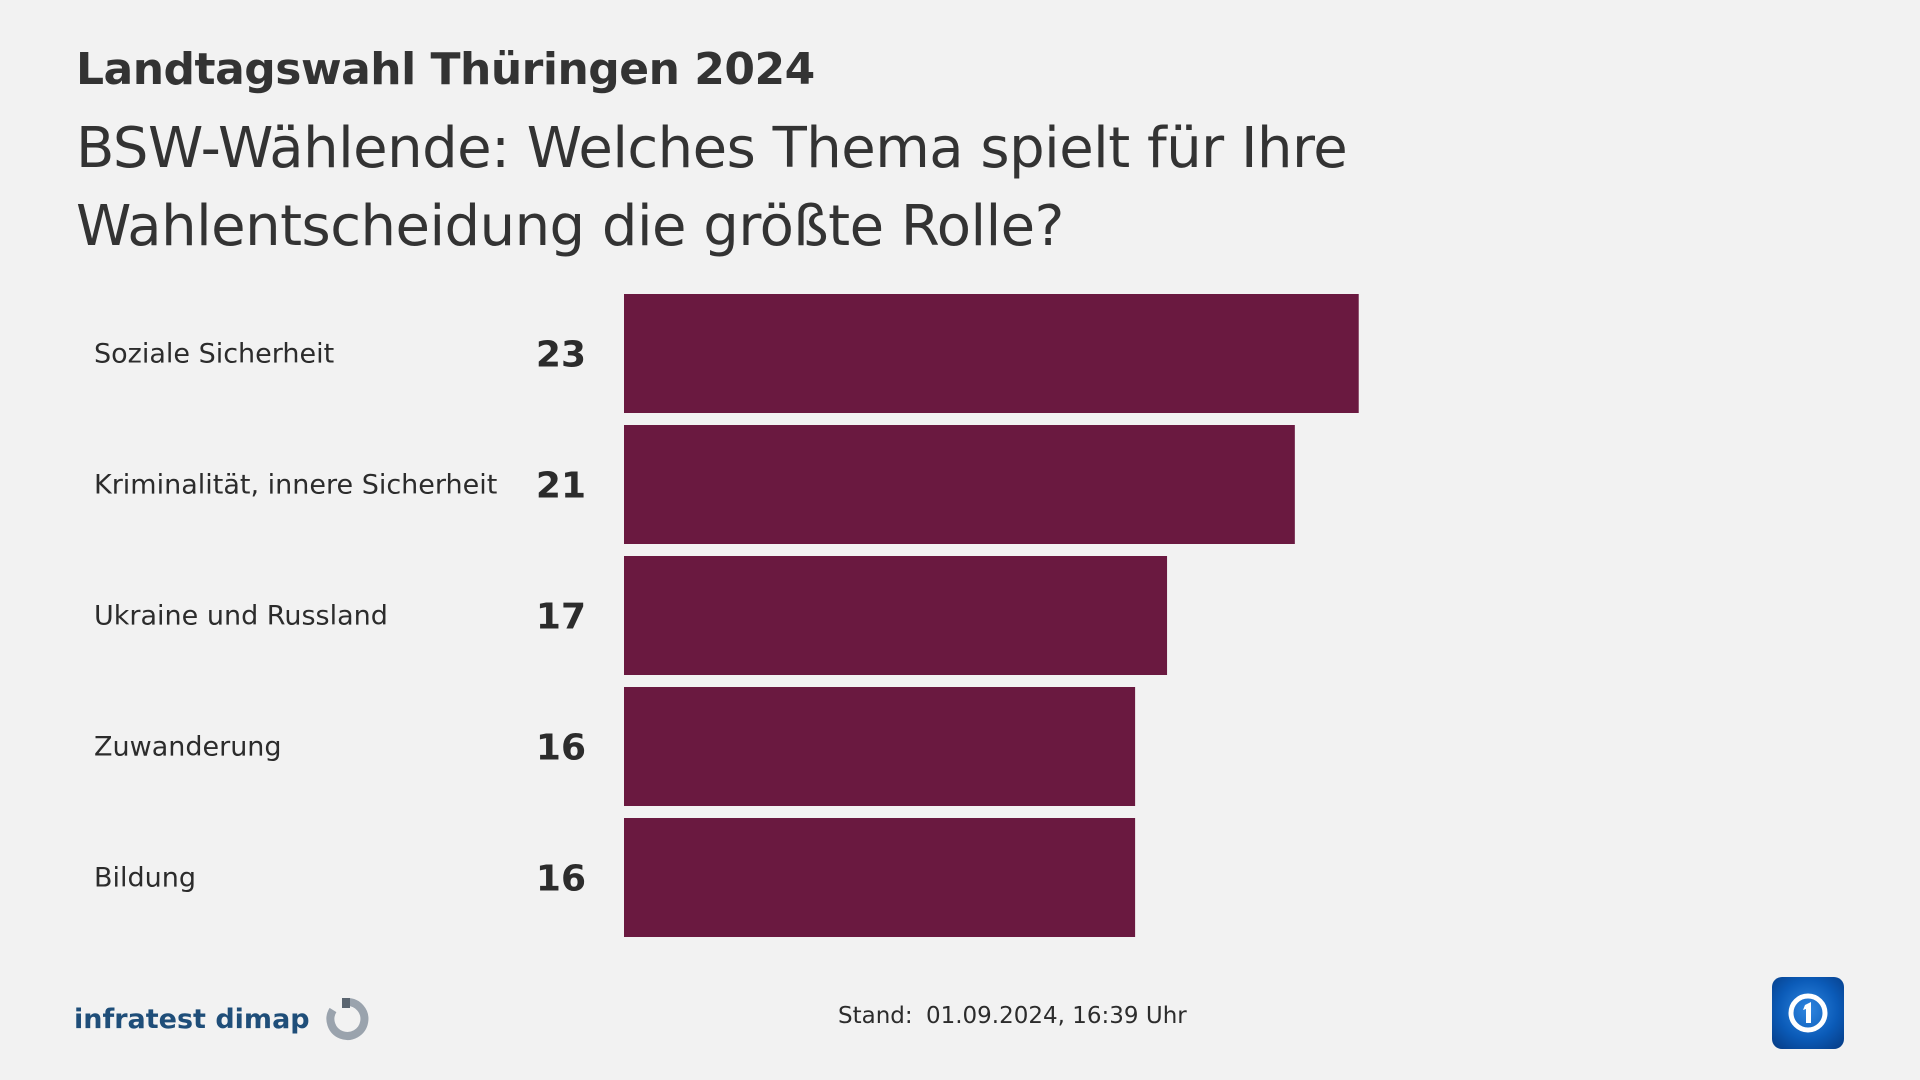 This screenshot has width=1920, height=1080. Describe the element at coordinates (295, 485) in the screenshot. I see `category-label: Kriminalität, innere Sicherheit` at that location.